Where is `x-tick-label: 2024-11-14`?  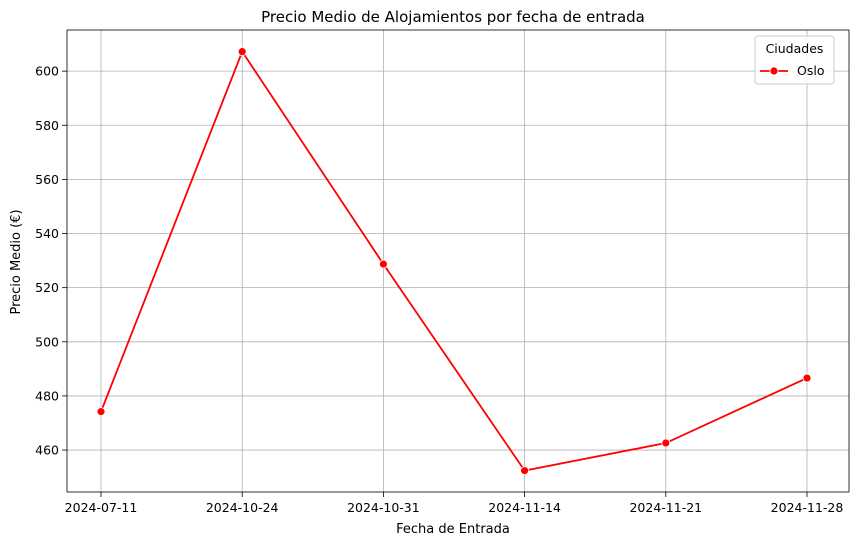
x-tick-label: 2024-11-14 is located at coordinates (524, 507).